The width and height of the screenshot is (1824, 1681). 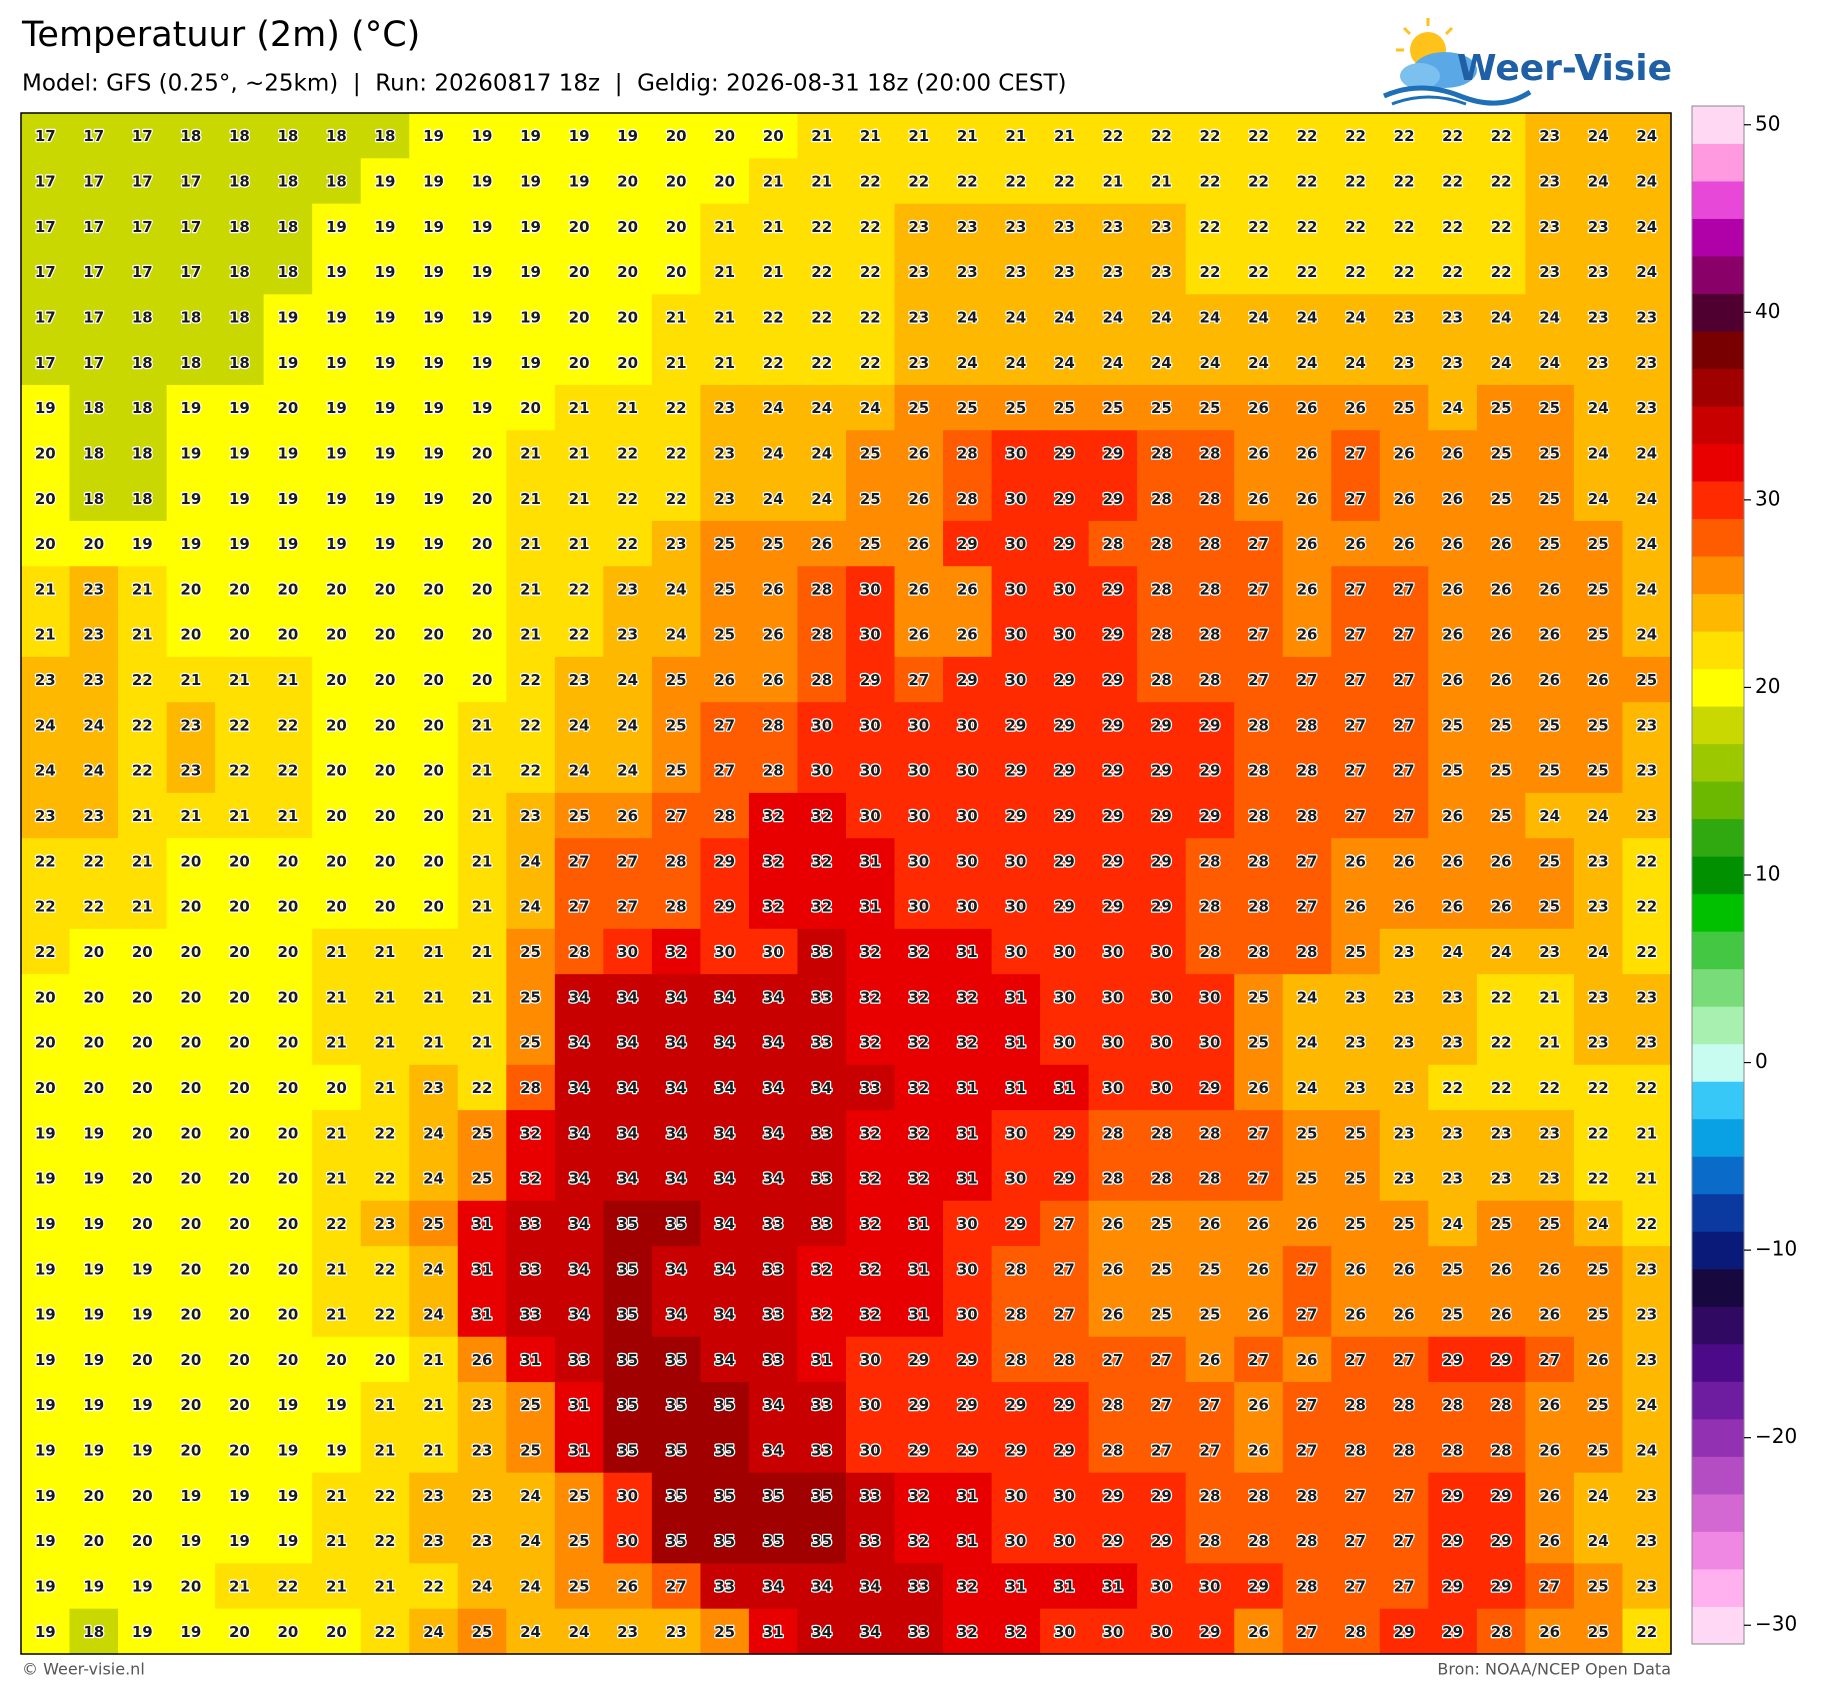 I want to click on colorbar-tick-label: 30, so click(x=1767, y=498).